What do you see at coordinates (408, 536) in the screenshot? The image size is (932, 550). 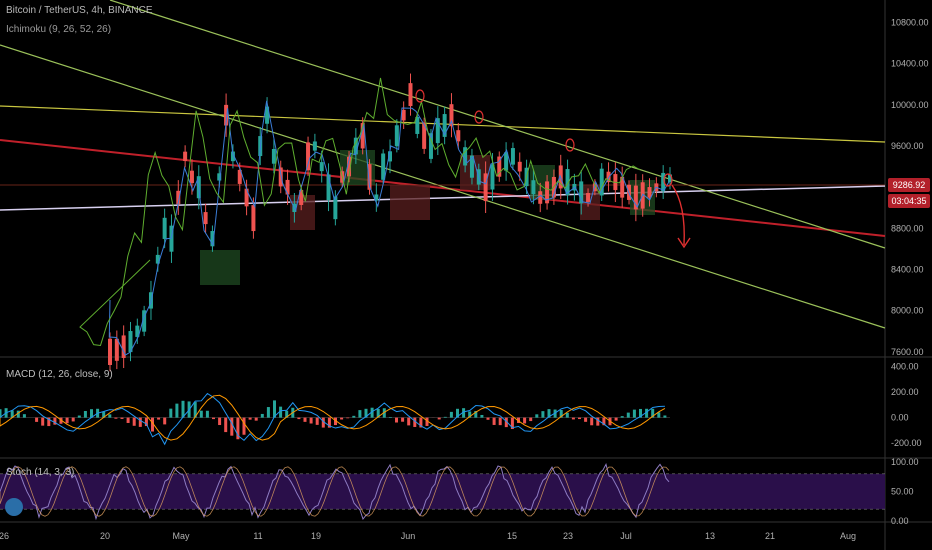 I see `time-tick-label: Jun` at bounding box center [408, 536].